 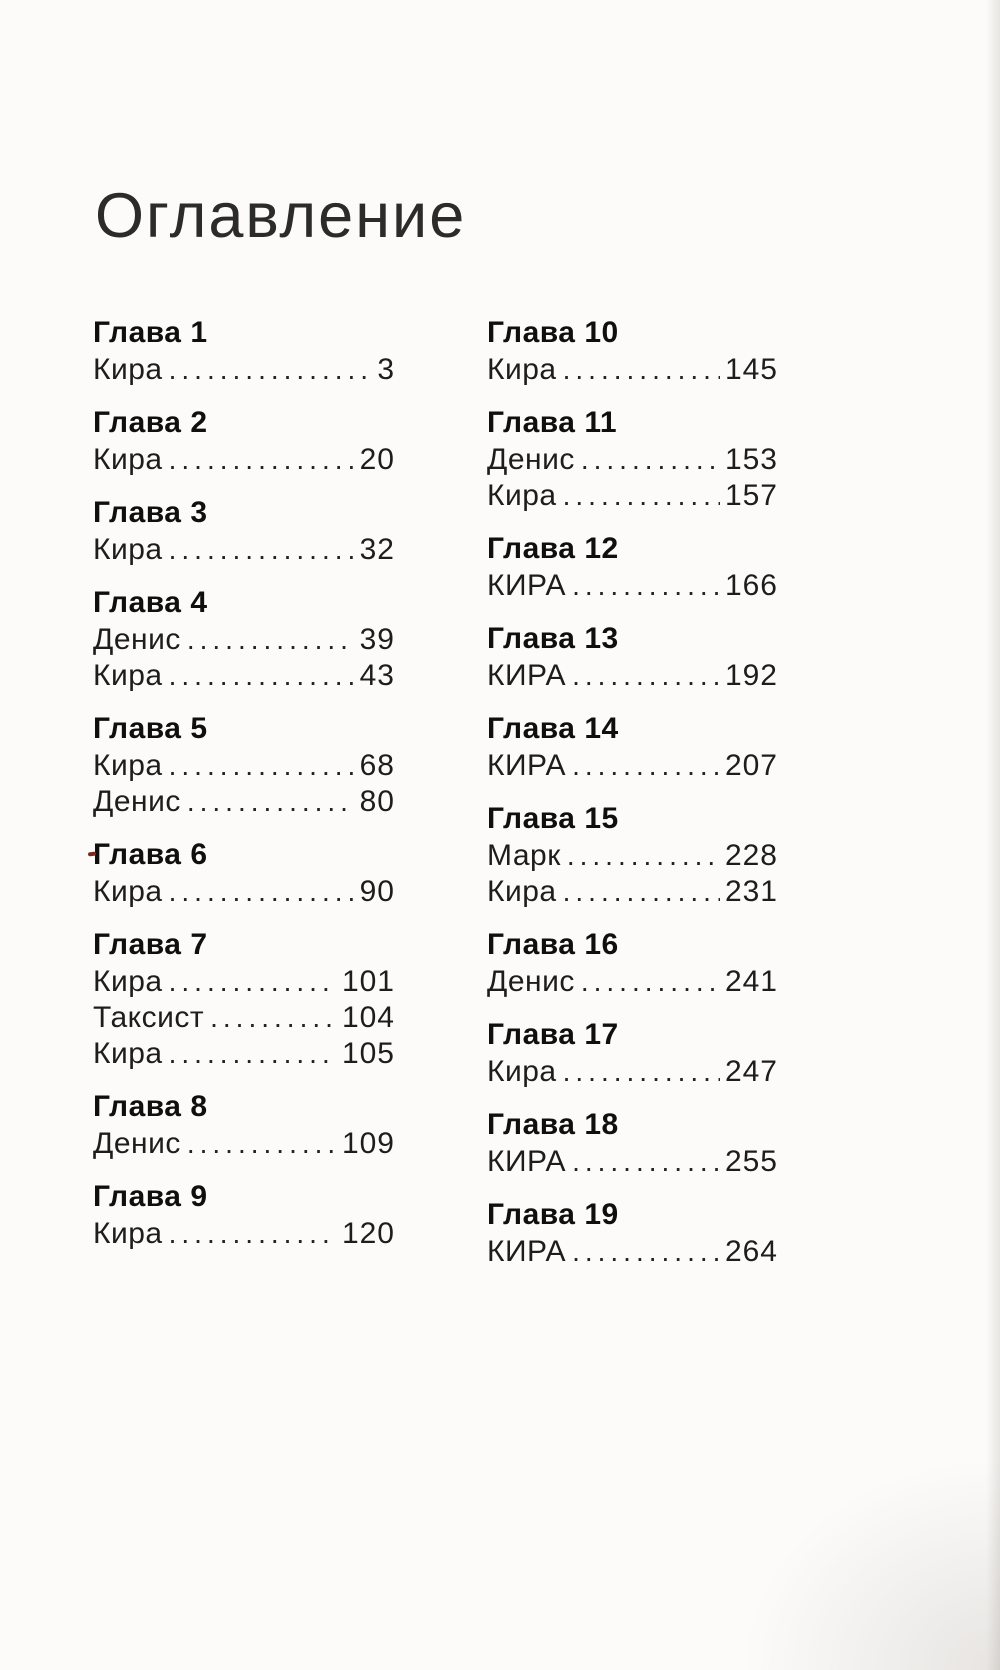 I want to click on chapter-heading: Глава 15, so click(x=553, y=818).